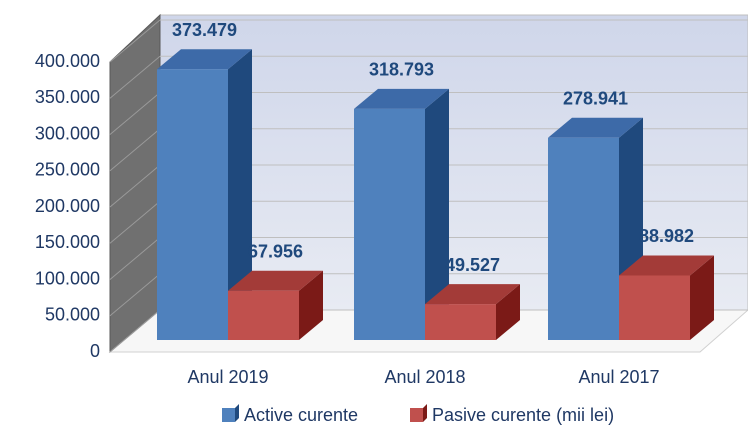  I want to click on value-label: 373.479, so click(204, 30).